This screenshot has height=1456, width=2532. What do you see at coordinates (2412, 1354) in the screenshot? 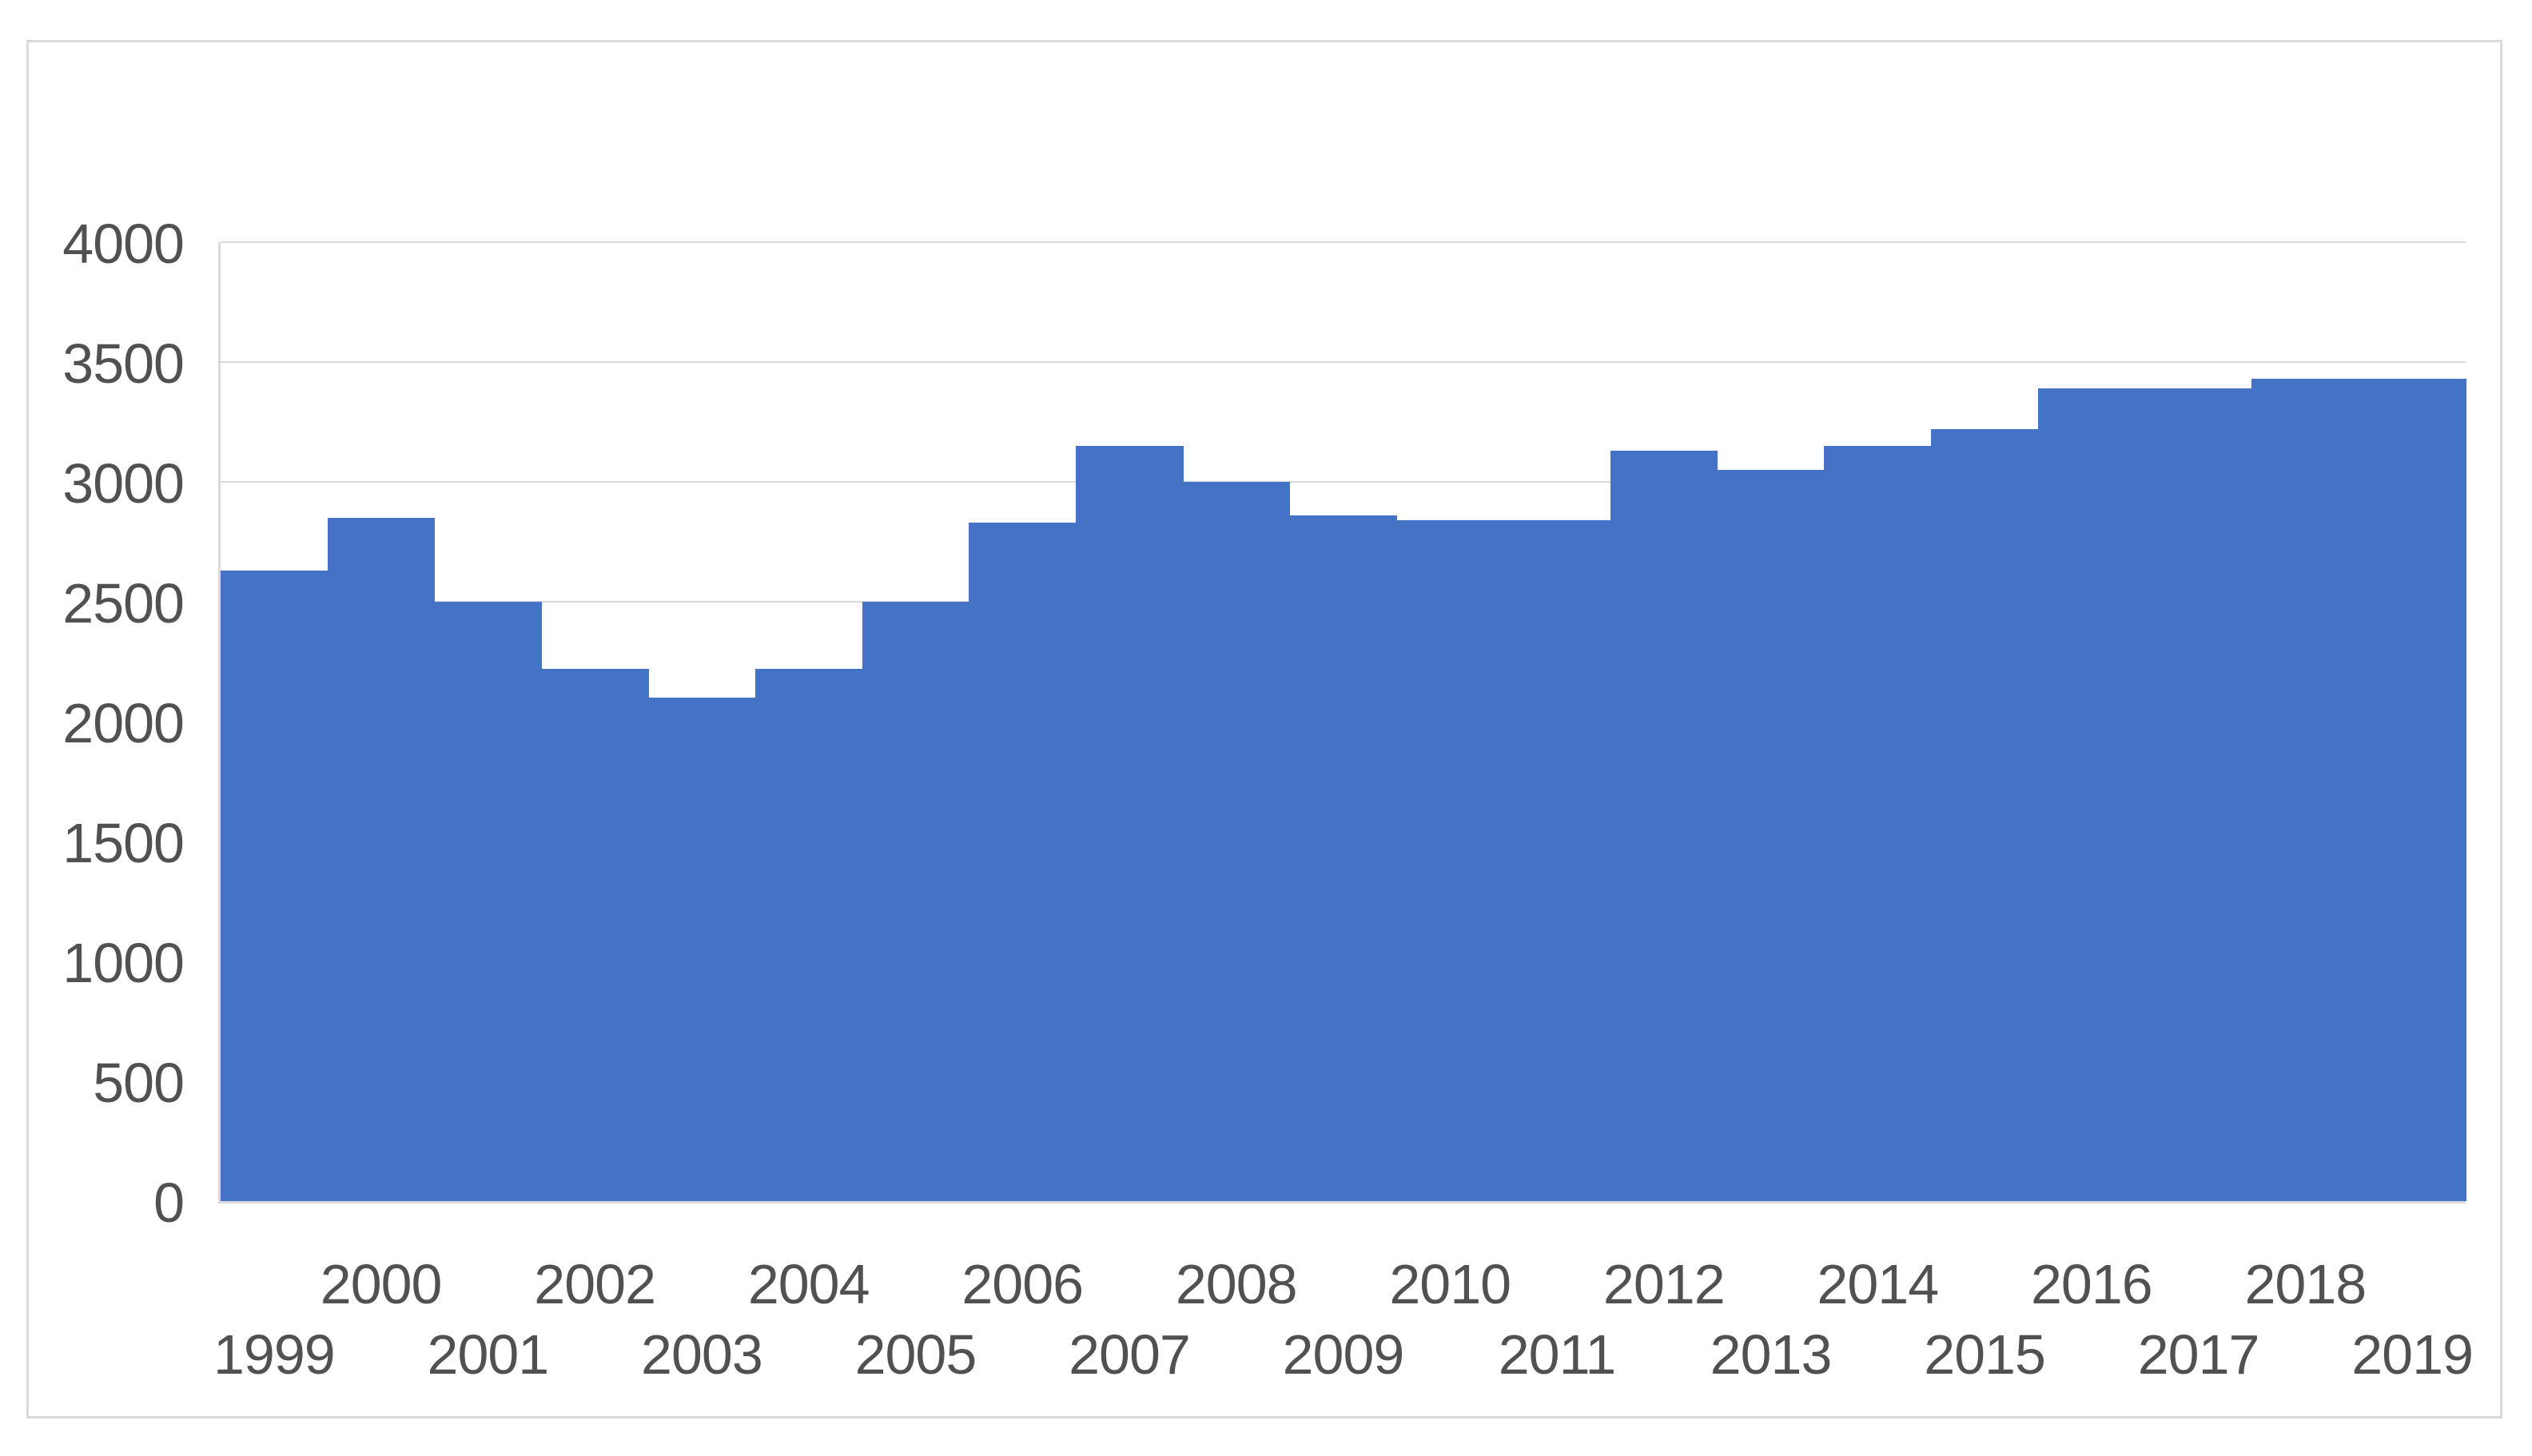
I see `x-tick-label-2019: 2019` at bounding box center [2412, 1354].